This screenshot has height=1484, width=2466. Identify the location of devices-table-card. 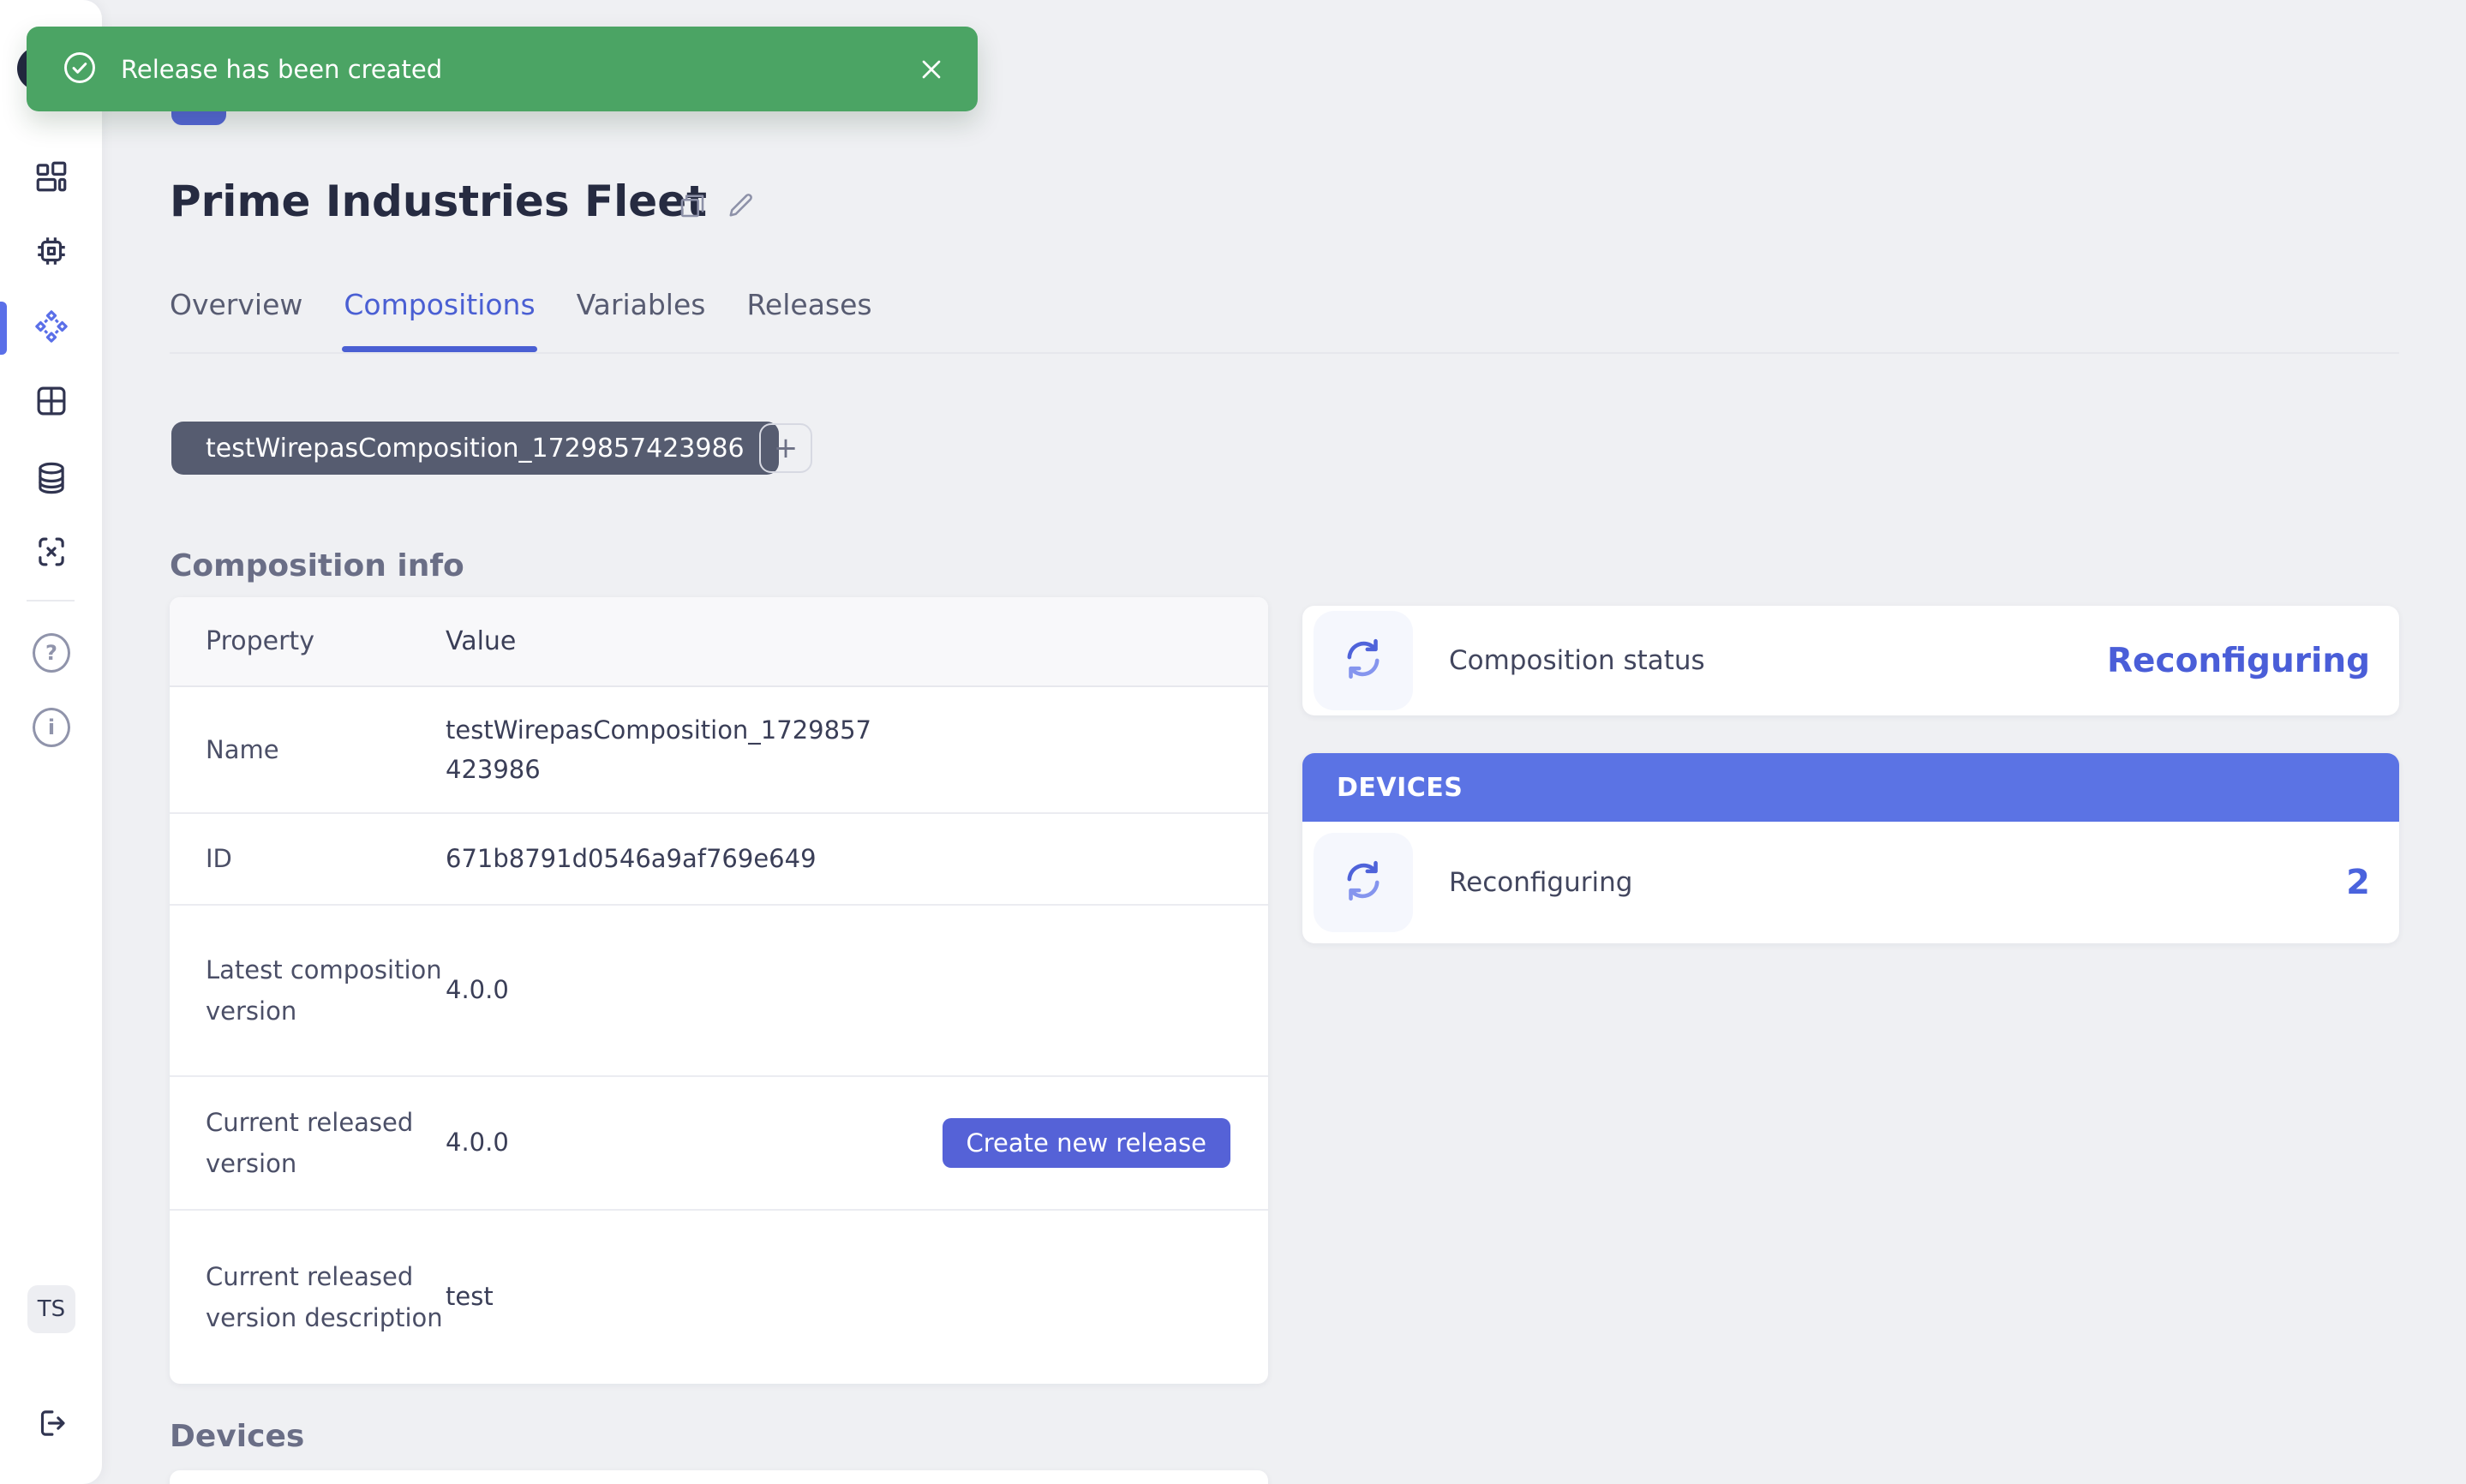
(719, 1477).